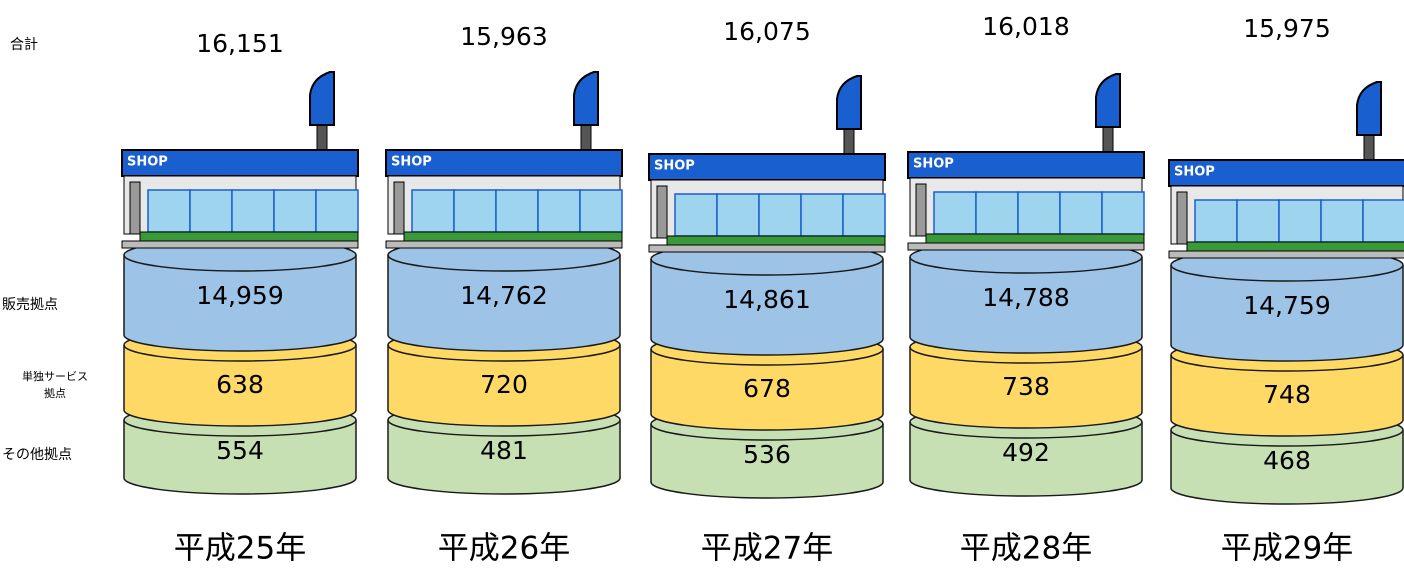 This screenshot has height=569, width=1404. What do you see at coordinates (1286, 28) in the screenshot?
I see `total-value: 15,975` at bounding box center [1286, 28].